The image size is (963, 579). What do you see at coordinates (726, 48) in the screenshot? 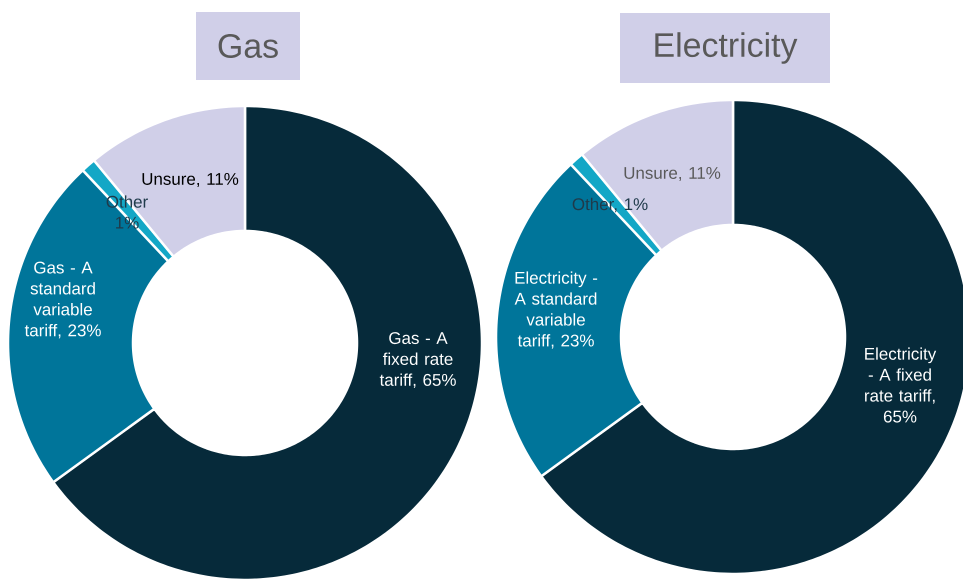
I see `chart-title: Electricity` at bounding box center [726, 48].